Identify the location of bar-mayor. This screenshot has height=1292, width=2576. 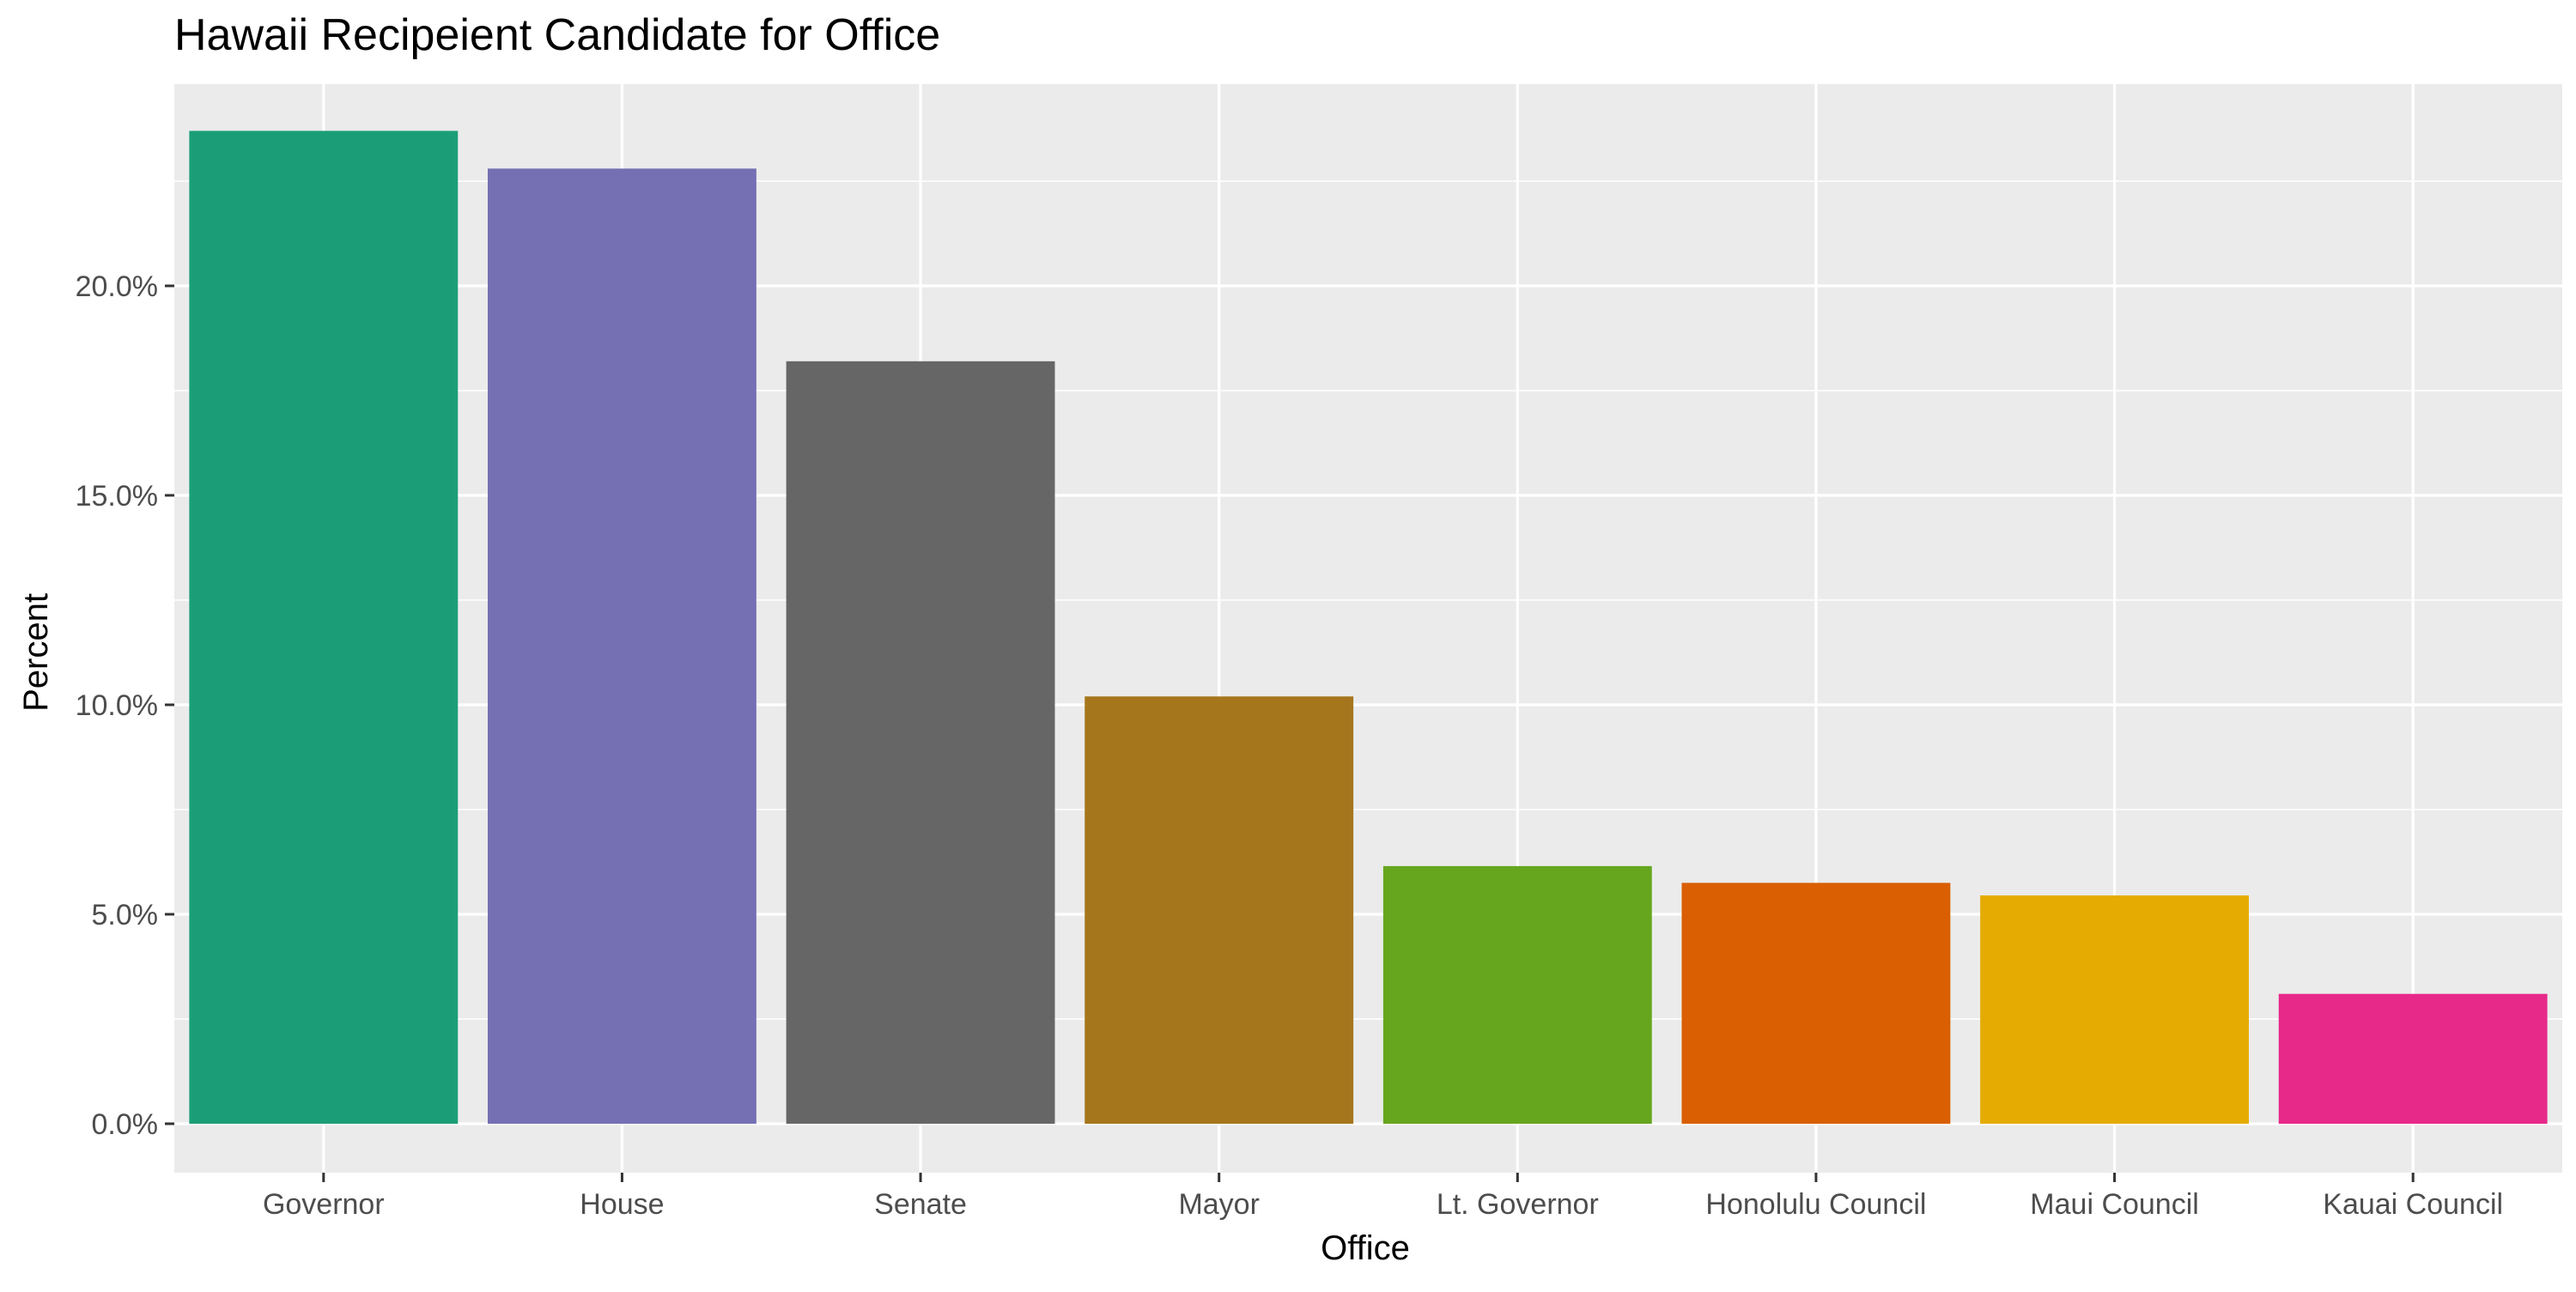
(1219, 910).